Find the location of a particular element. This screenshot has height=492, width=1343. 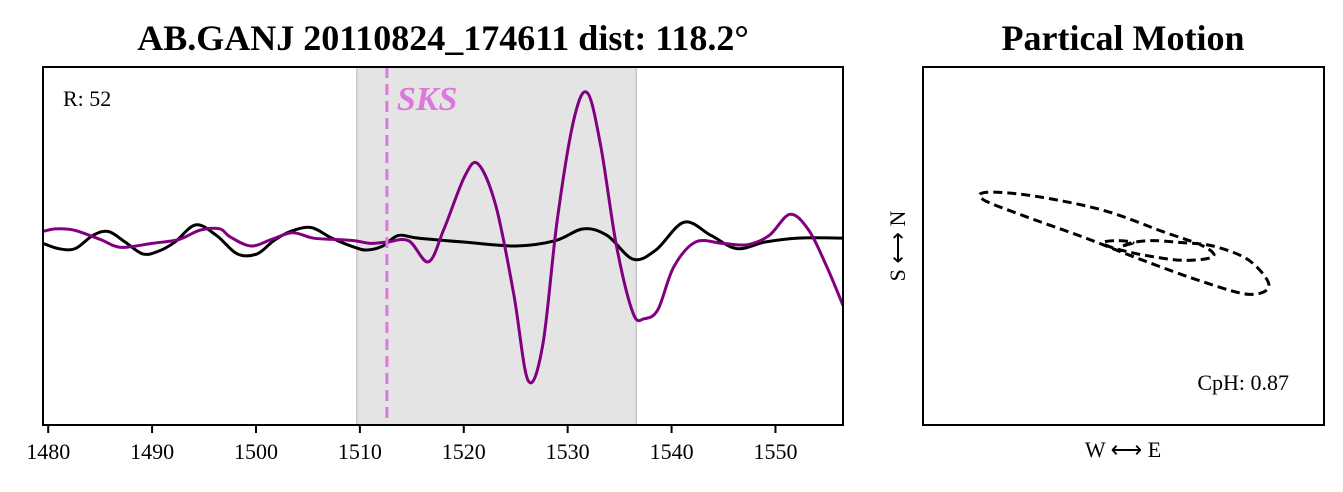

x-tick-label: 1510 is located at coordinates (360, 451).